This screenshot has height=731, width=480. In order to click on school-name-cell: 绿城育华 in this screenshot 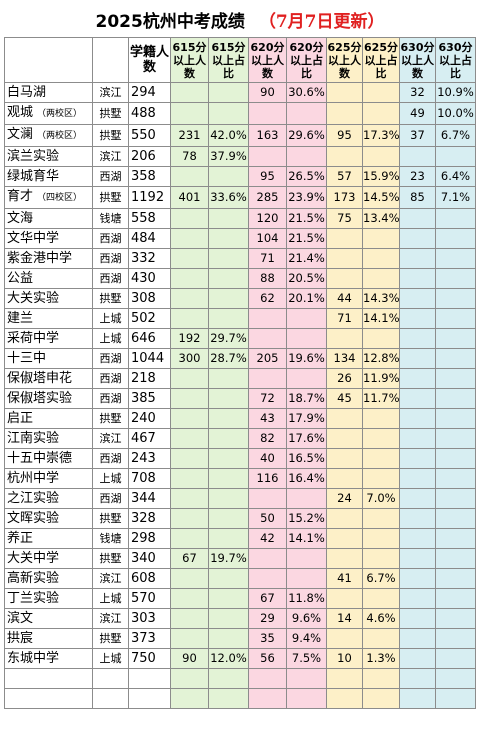, I will do `click(48, 176)`.